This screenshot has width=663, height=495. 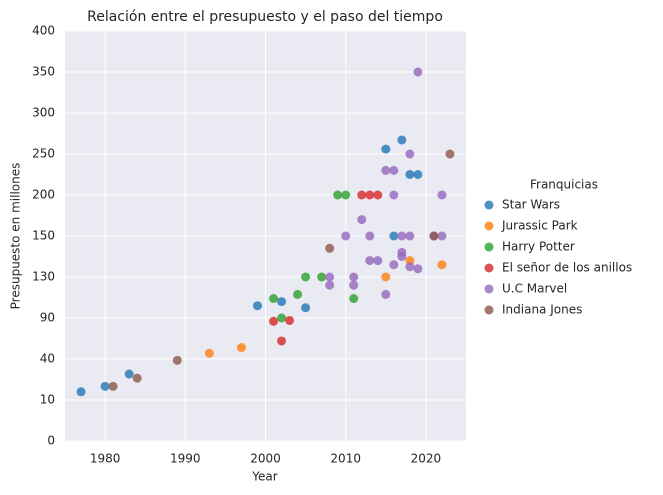 What do you see at coordinates (534, 289) in the screenshot?
I see `legend-label: U.C Marvel` at bounding box center [534, 289].